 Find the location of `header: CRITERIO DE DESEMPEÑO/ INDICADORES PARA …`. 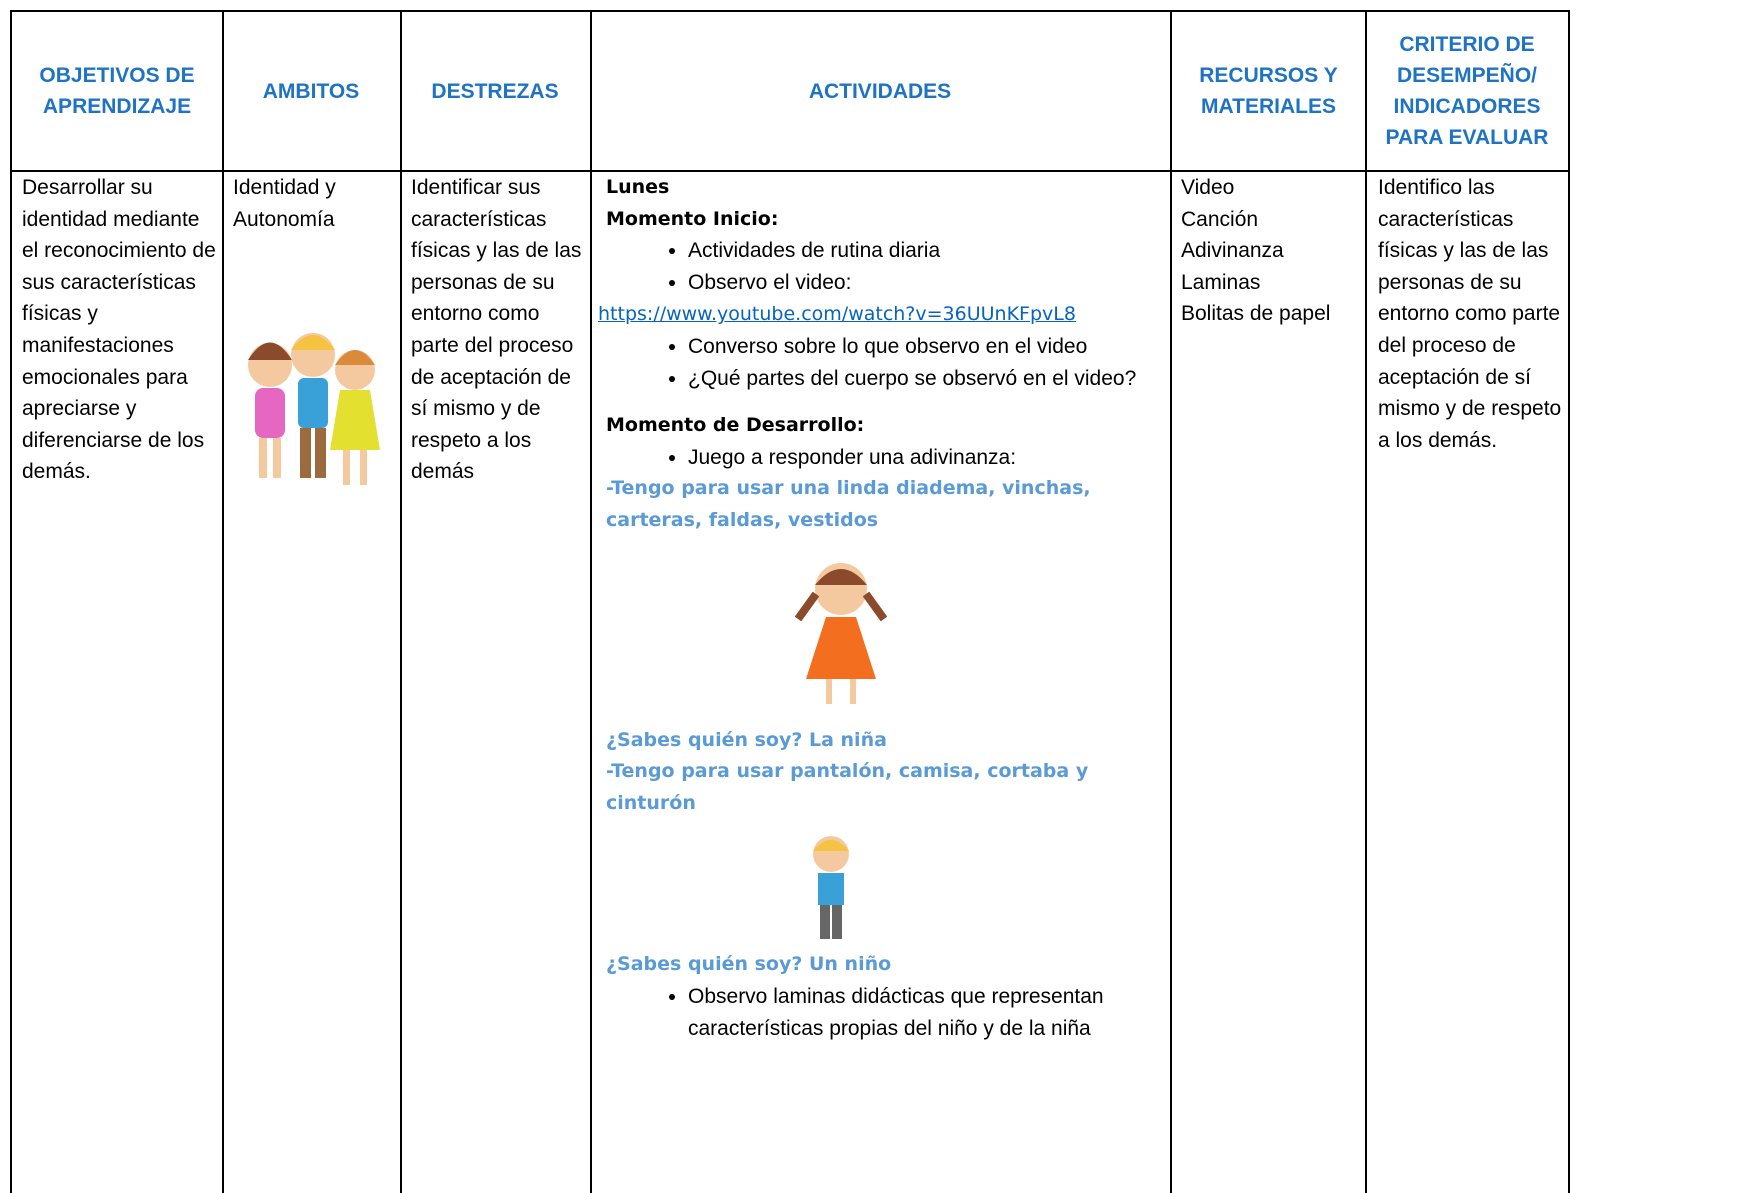

header: CRITERIO DE DESEMPEÑO/ INDICADORES PARA … is located at coordinates (1467, 91).